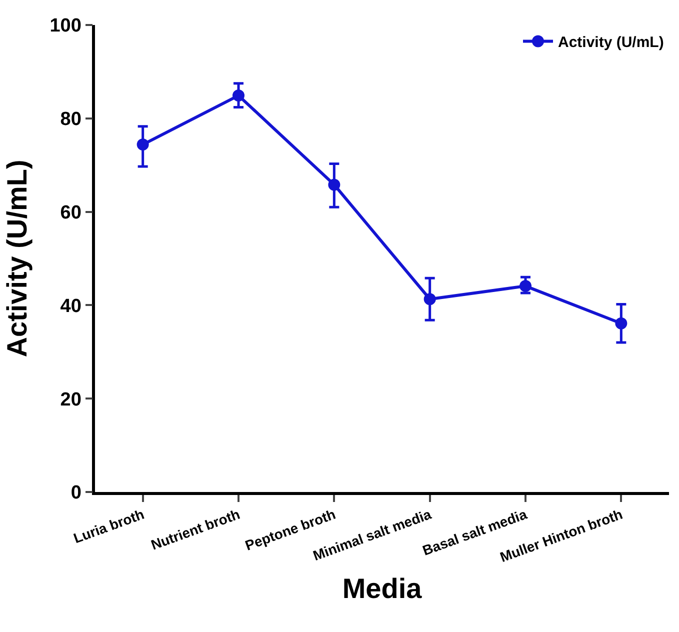 This screenshot has width=679, height=632. Describe the element at coordinates (71, 213) in the screenshot. I see `y-tick-label: 60` at that location.